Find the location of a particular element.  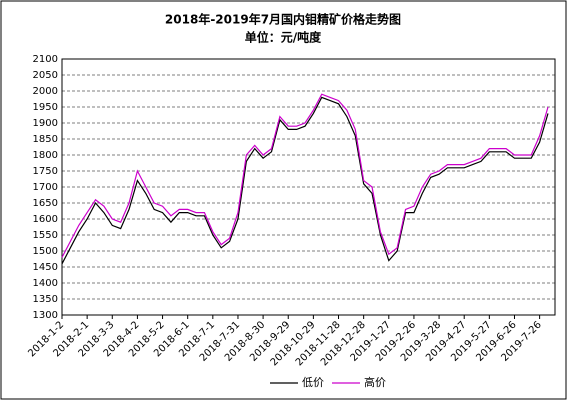

legend-label: 低价 is located at coordinates (313, 382).